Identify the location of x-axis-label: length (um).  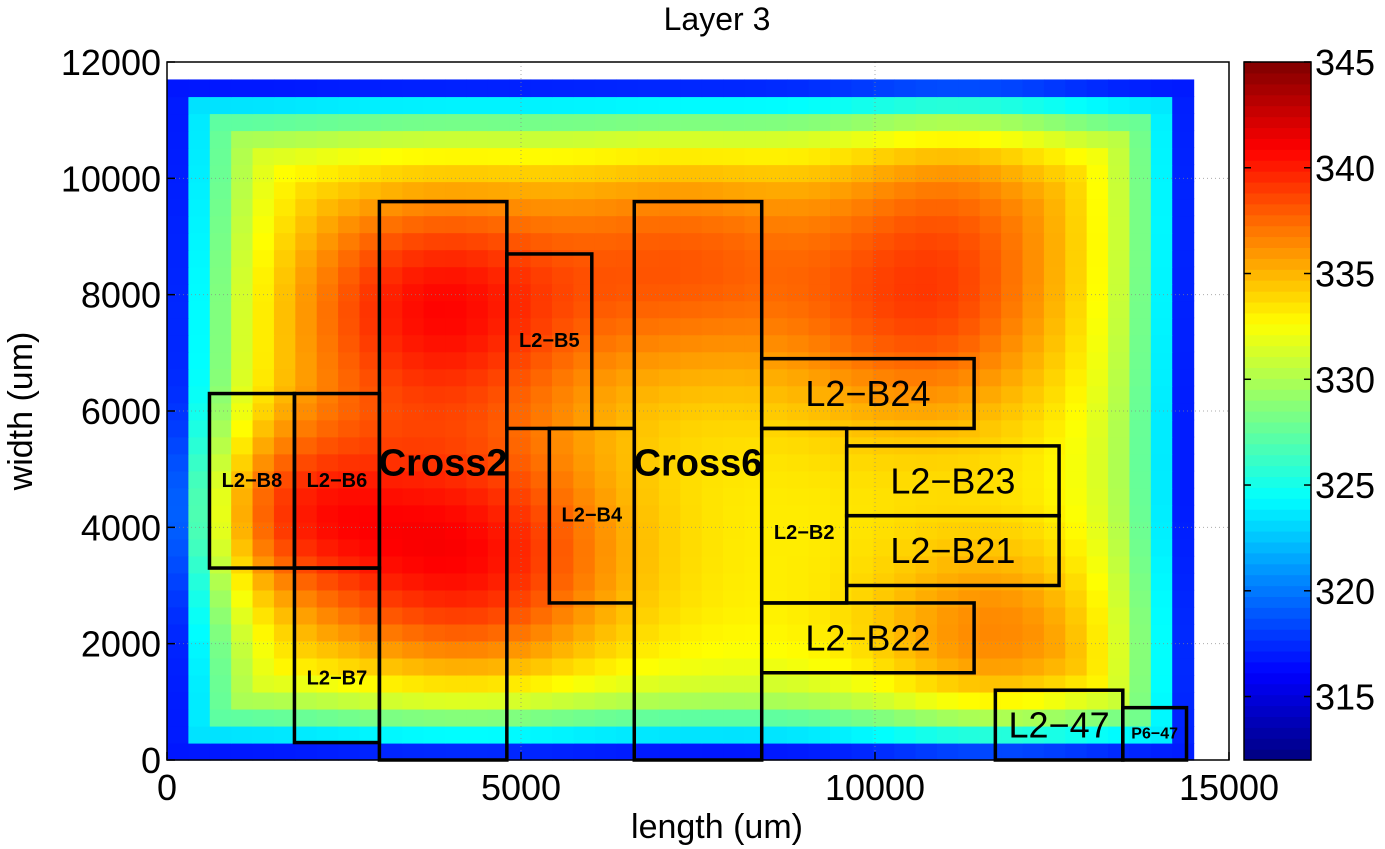
(717, 827).